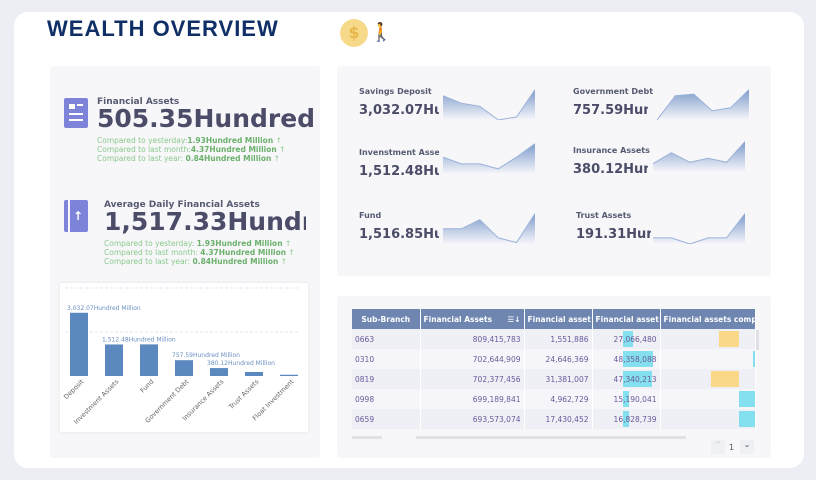 This screenshot has width=816, height=480. What do you see at coordinates (611, 150) in the screenshot?
I see `spark-label: Insurance Assets` at bounding box center [611, 150].